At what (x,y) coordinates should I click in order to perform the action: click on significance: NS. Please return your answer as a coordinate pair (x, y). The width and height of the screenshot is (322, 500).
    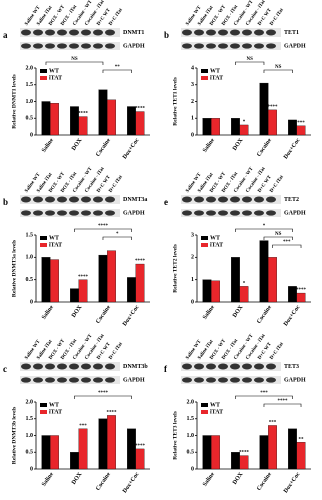
    Looking at the image, I should click on (278, 234).